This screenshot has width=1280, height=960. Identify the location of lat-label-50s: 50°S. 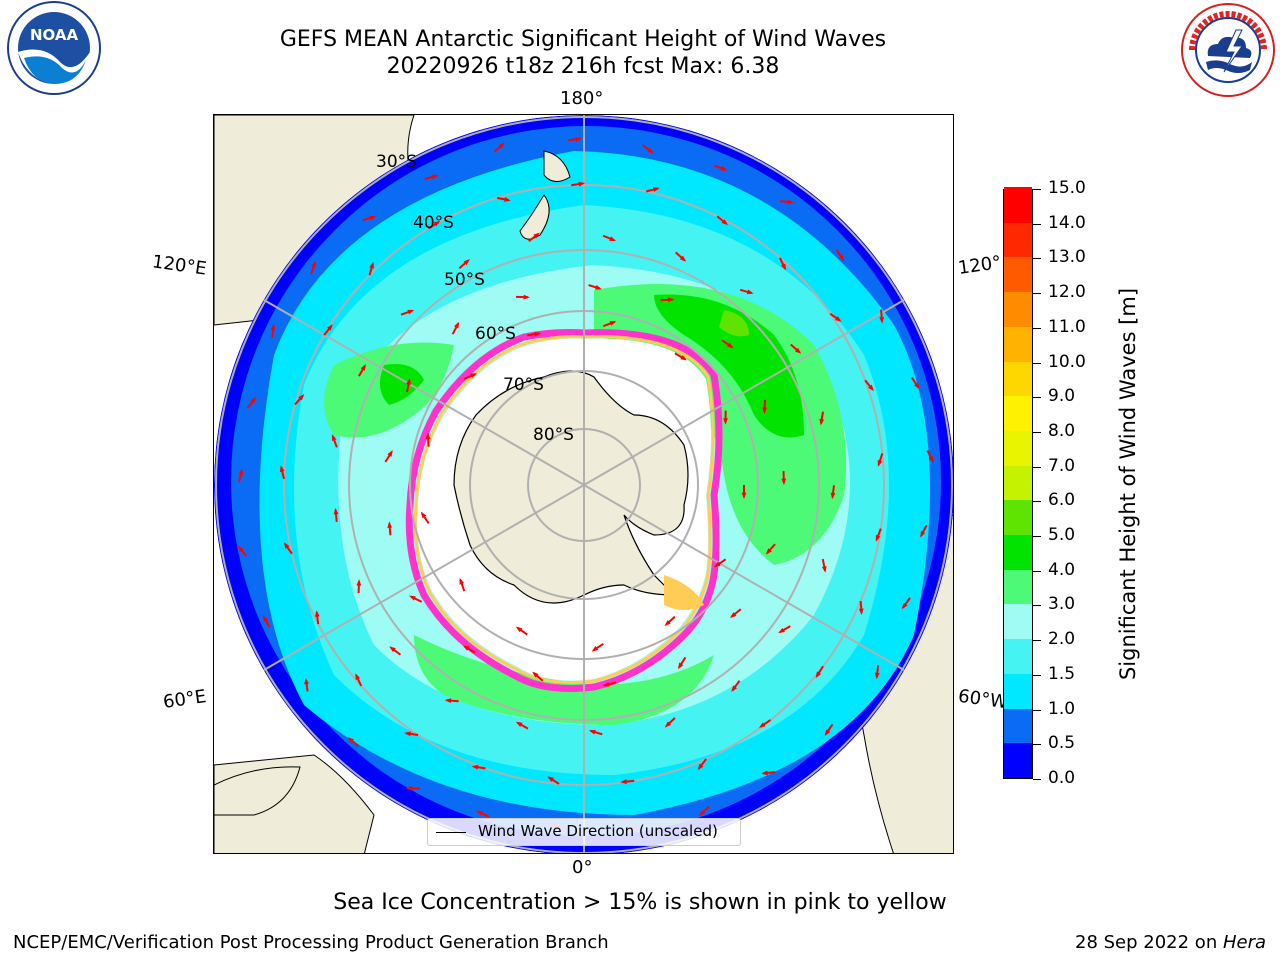
(464, 280).